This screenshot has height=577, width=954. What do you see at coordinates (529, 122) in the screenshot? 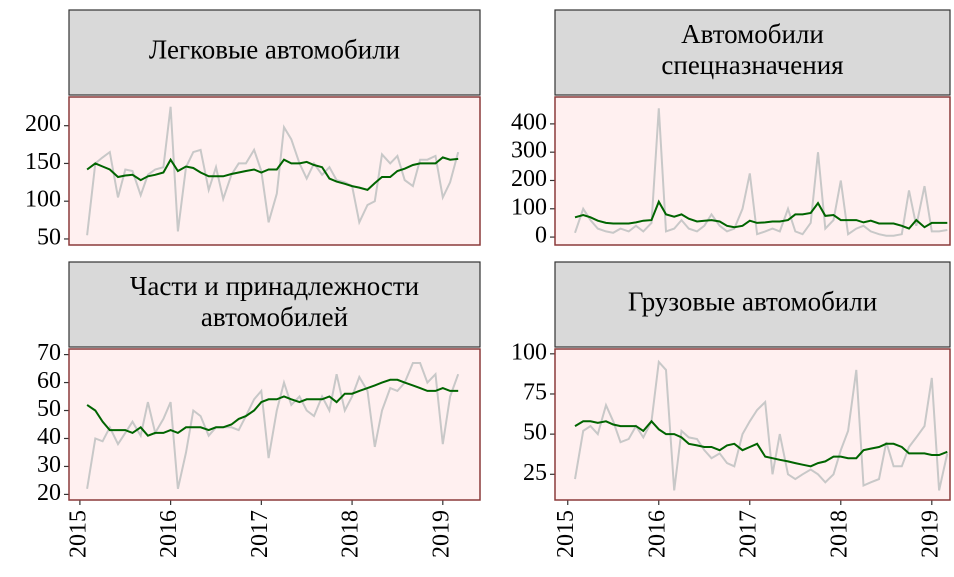
I see `y-tick-label: 400` at bounding box center [529, 122].